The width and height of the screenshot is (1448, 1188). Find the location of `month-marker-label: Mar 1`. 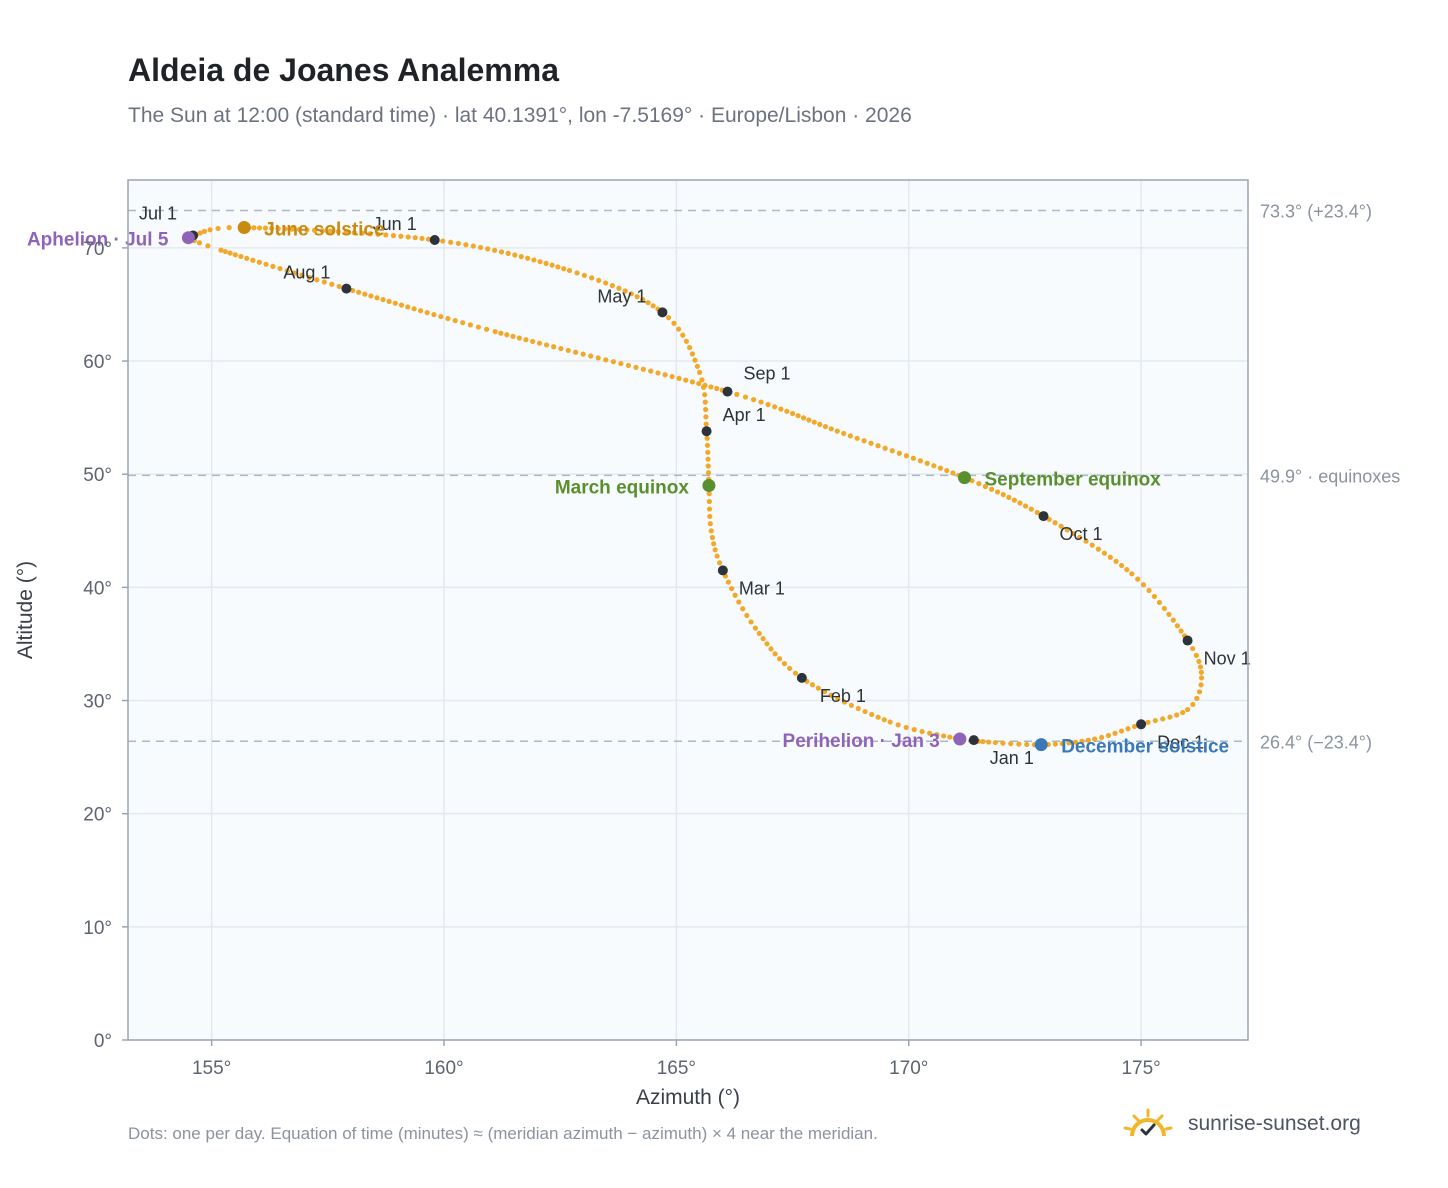

month-marker-label: Mar 1 is located at coordinates (762, 588).